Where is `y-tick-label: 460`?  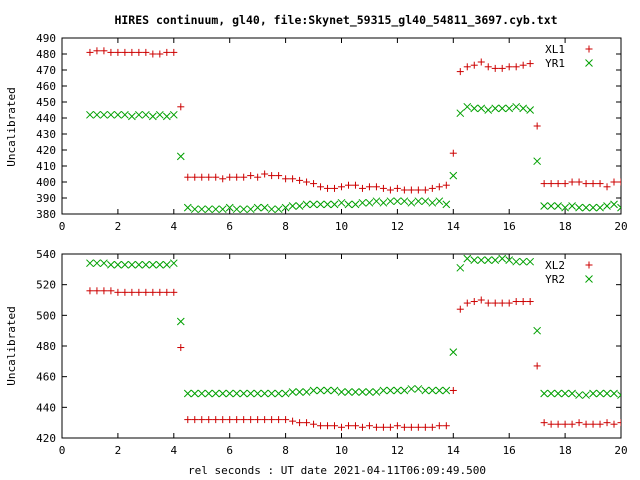
y-tick-label: 460 is located at coordinates (46, 86).